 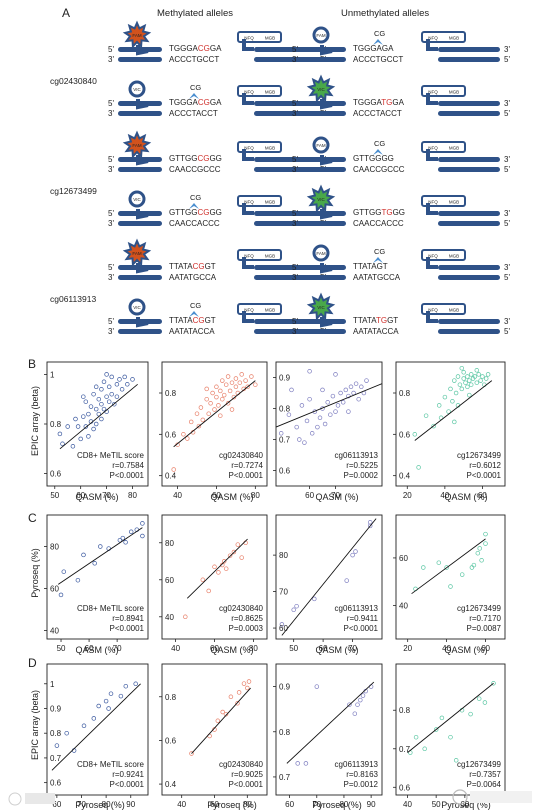 What do you see at coordinates (336, 650) in the screenshot?
I see `x-axis-title-c3: QASM (%)` at bounding box center [336, 650].